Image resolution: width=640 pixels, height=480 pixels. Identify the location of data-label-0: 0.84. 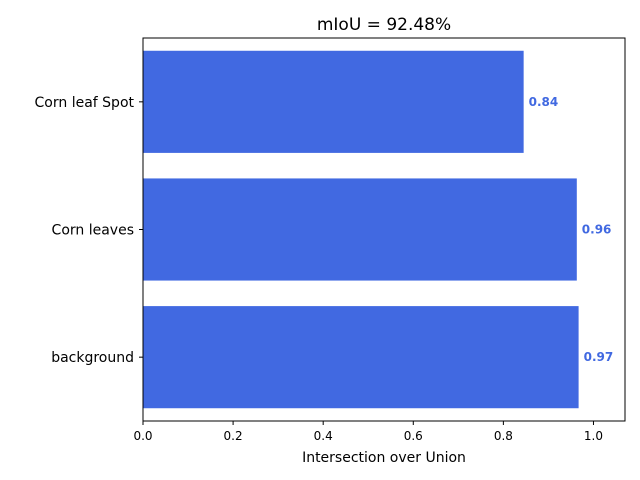
(544, 102).